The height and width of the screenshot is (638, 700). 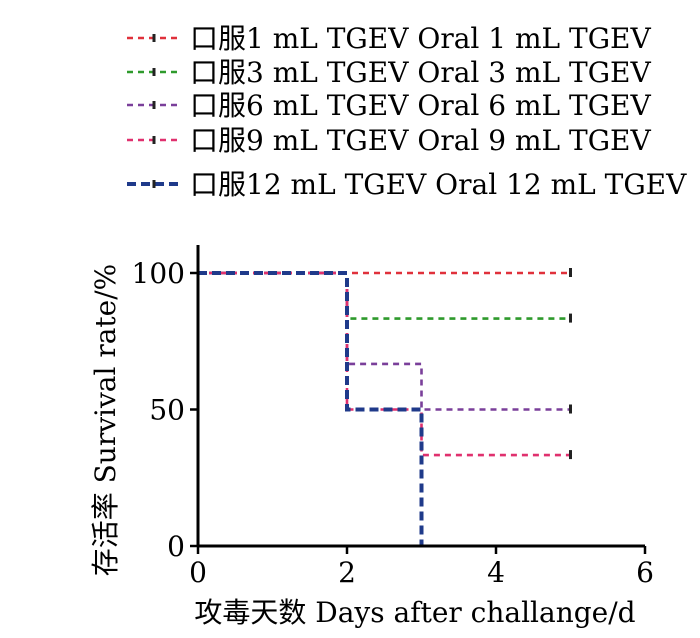 I want to click on x-tick-label: 2, so click(x=347, y=572).